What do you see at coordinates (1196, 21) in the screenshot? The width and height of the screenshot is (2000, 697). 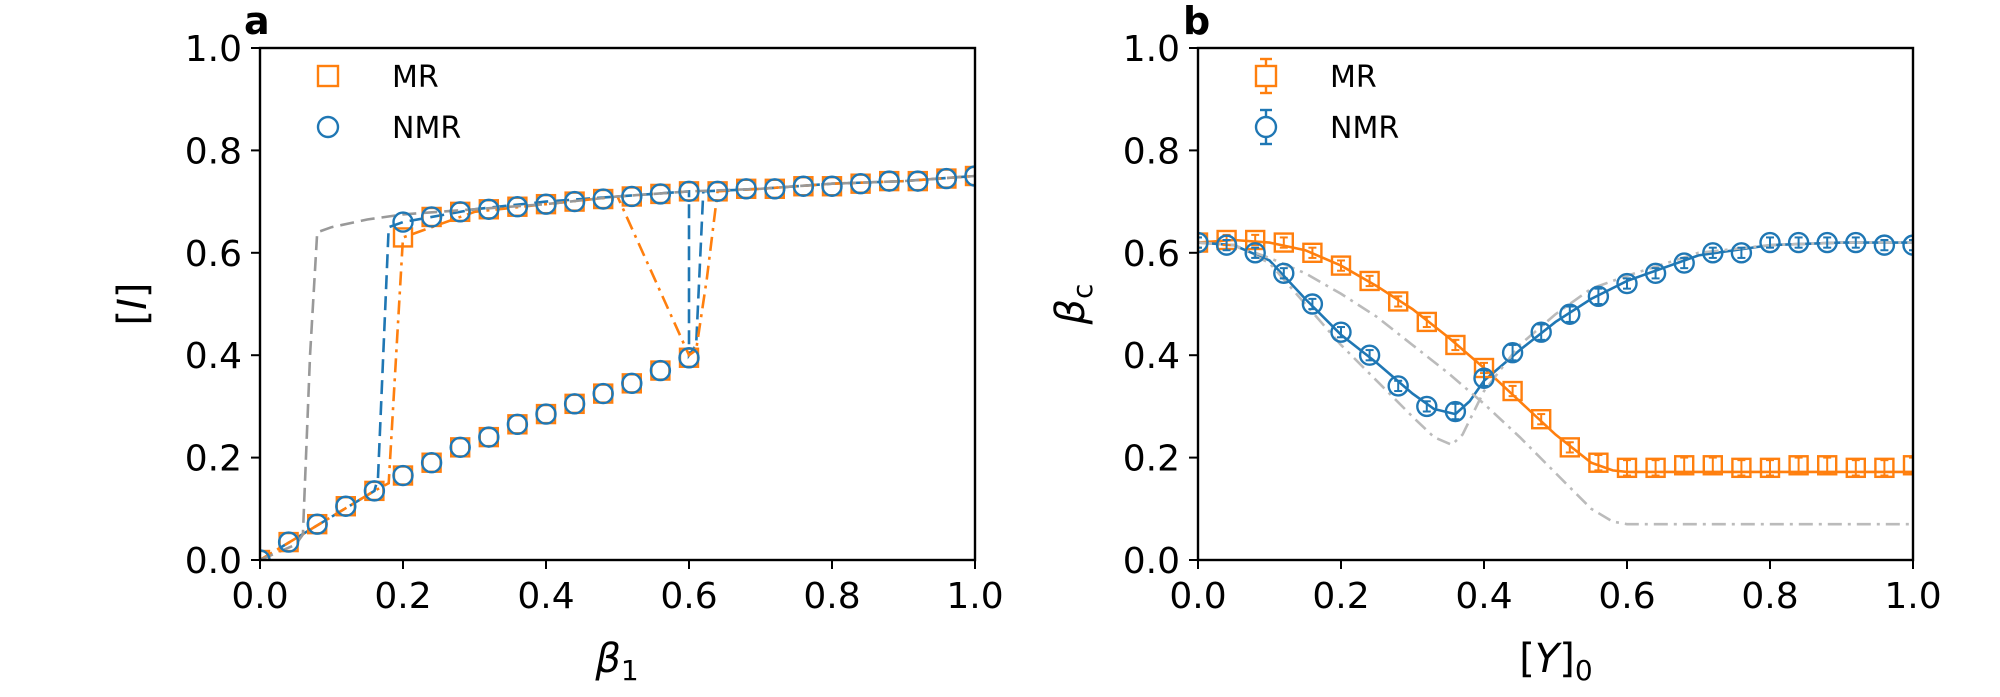 I see `panel-b-label: b` at bounding box center [1196, 21].